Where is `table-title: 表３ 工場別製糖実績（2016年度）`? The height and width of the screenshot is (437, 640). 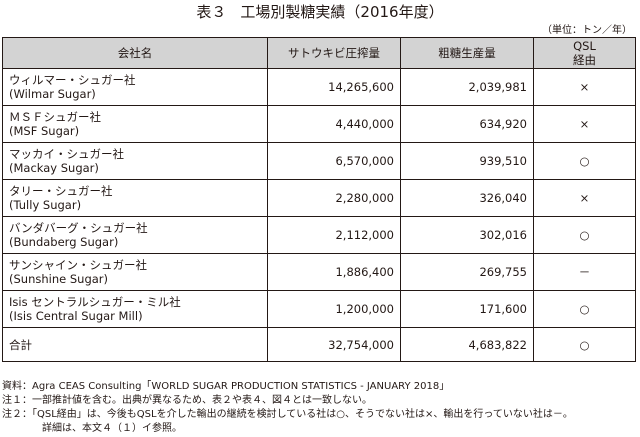 table-title: 表３ 工場別製糖実績（2016年度） is located at coordinates (320, 12).